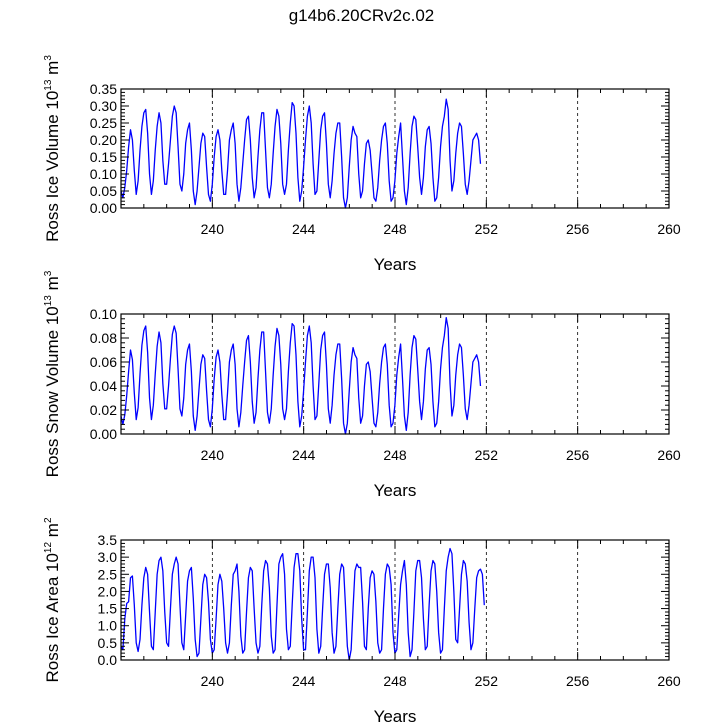  What do you see at coordinates (52, 599) in the screenshot?
I see `y-axis-label: Ross Ice Area 1012 m2` at bounding box center [52, 599].